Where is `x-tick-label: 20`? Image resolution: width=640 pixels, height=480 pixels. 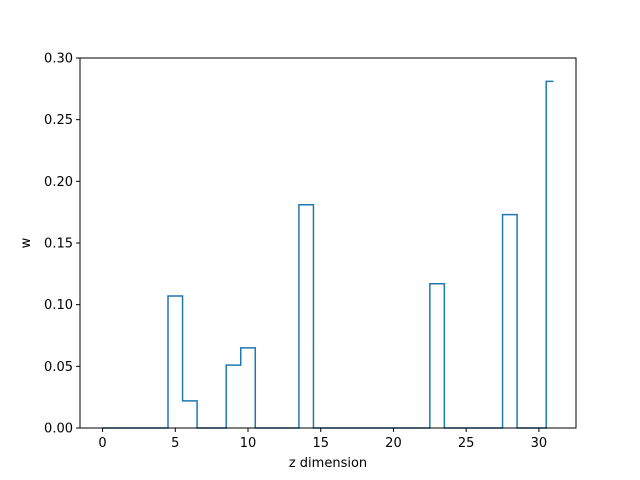 x-tick-label: 20 is located at coordinates (393, 443).